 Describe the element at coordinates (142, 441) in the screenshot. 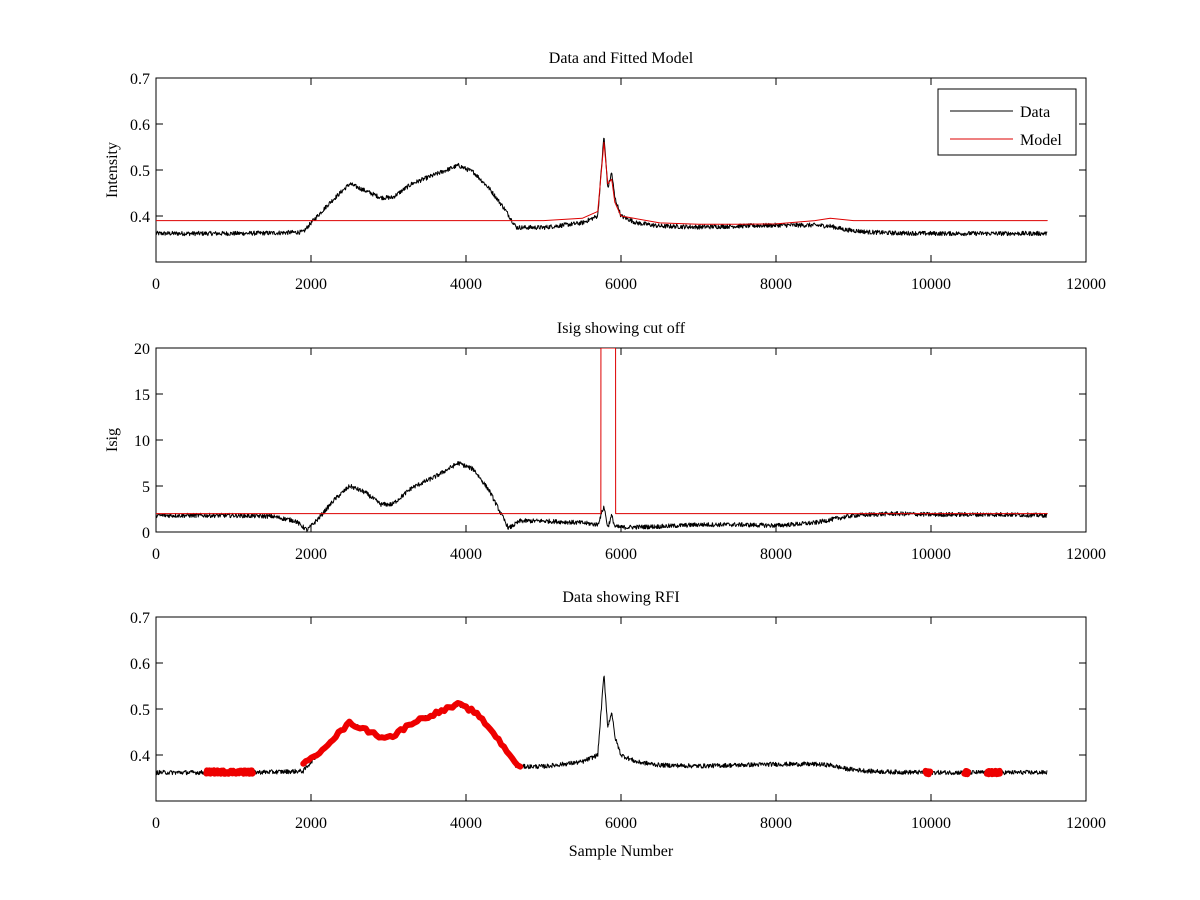

I see `y-tick-label: 10` at that location.